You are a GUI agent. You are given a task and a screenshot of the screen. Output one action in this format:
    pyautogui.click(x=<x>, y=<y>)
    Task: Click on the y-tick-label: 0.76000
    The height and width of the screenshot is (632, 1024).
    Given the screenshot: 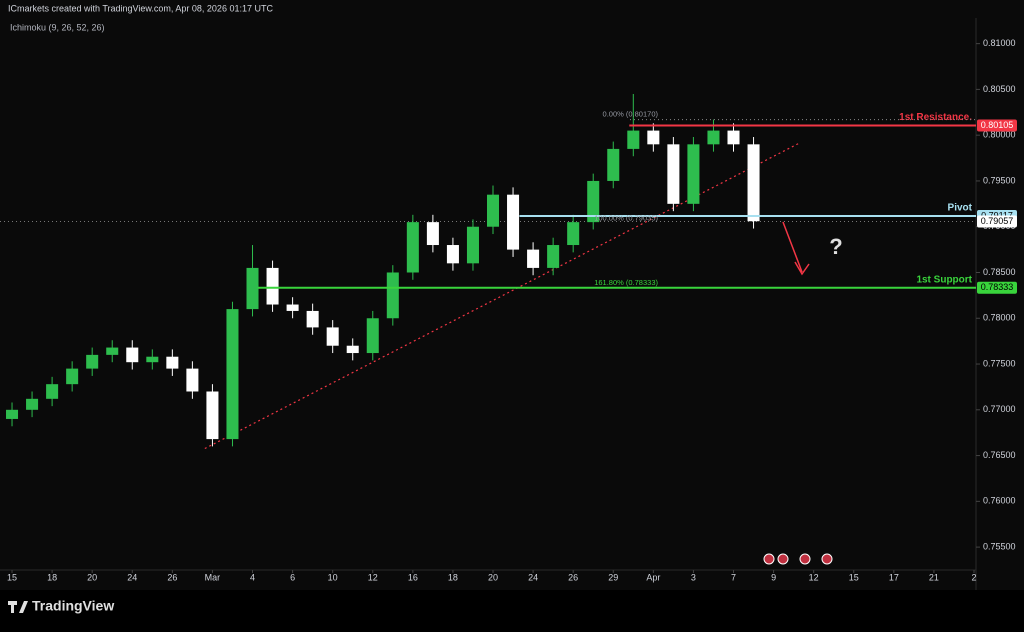 What is the action you would take?
    pyautogui.click(x=999, y=501)
    